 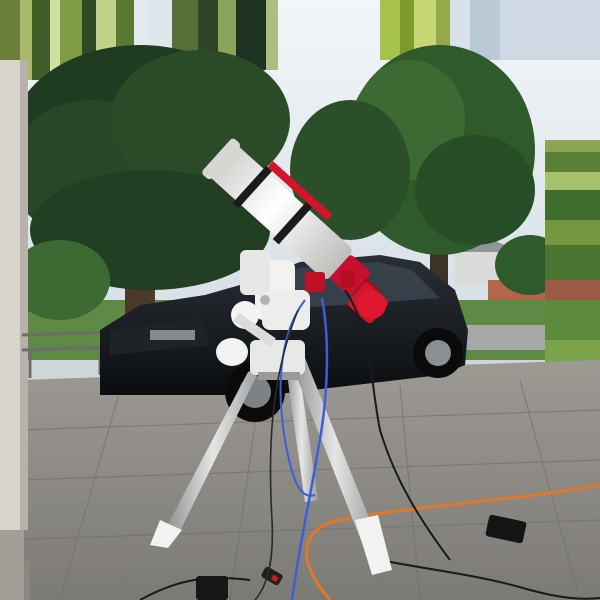 I want to click on counterweight-shaft, so click(x=254, y=329).